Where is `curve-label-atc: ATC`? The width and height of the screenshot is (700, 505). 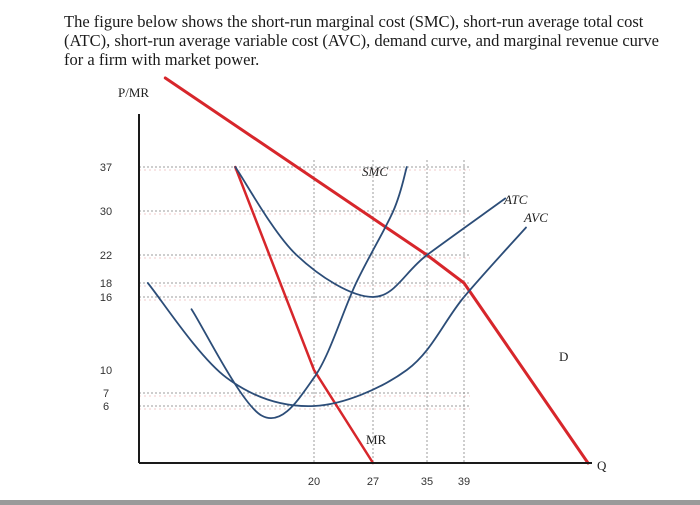 curve-label-atc: ATC is located at coordinates (515, 199).